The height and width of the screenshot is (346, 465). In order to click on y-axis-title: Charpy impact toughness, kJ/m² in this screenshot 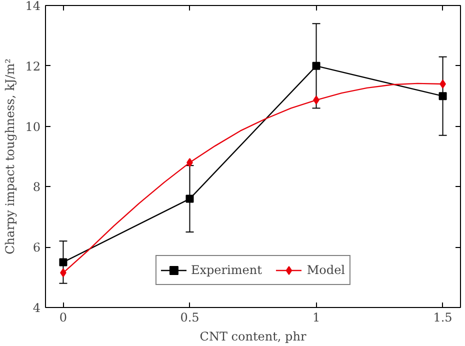, I will do `click(10, 156)`.